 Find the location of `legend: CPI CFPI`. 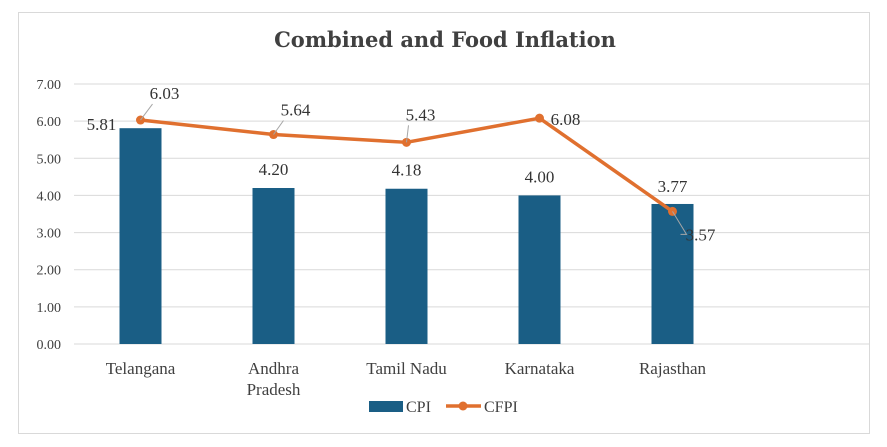

legend: CPI CFPI is located at coordinates (443, 407).